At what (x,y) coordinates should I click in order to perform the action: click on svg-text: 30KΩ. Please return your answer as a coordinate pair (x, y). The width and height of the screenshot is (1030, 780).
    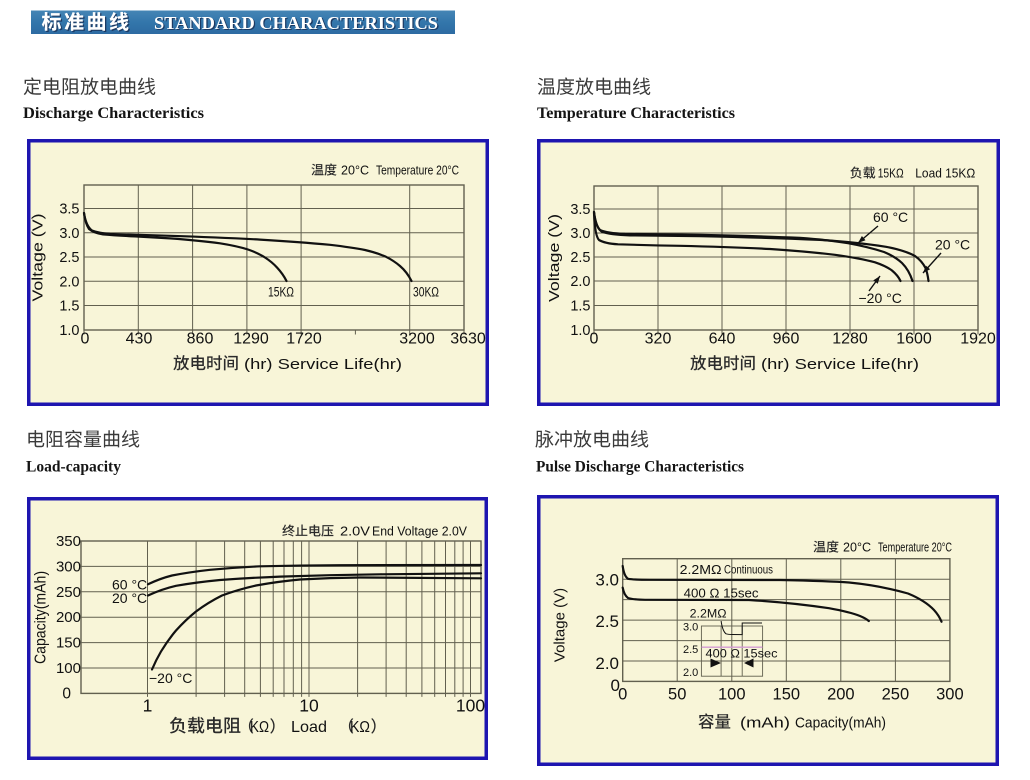
    Looking at the image, I should click on (426, 292).